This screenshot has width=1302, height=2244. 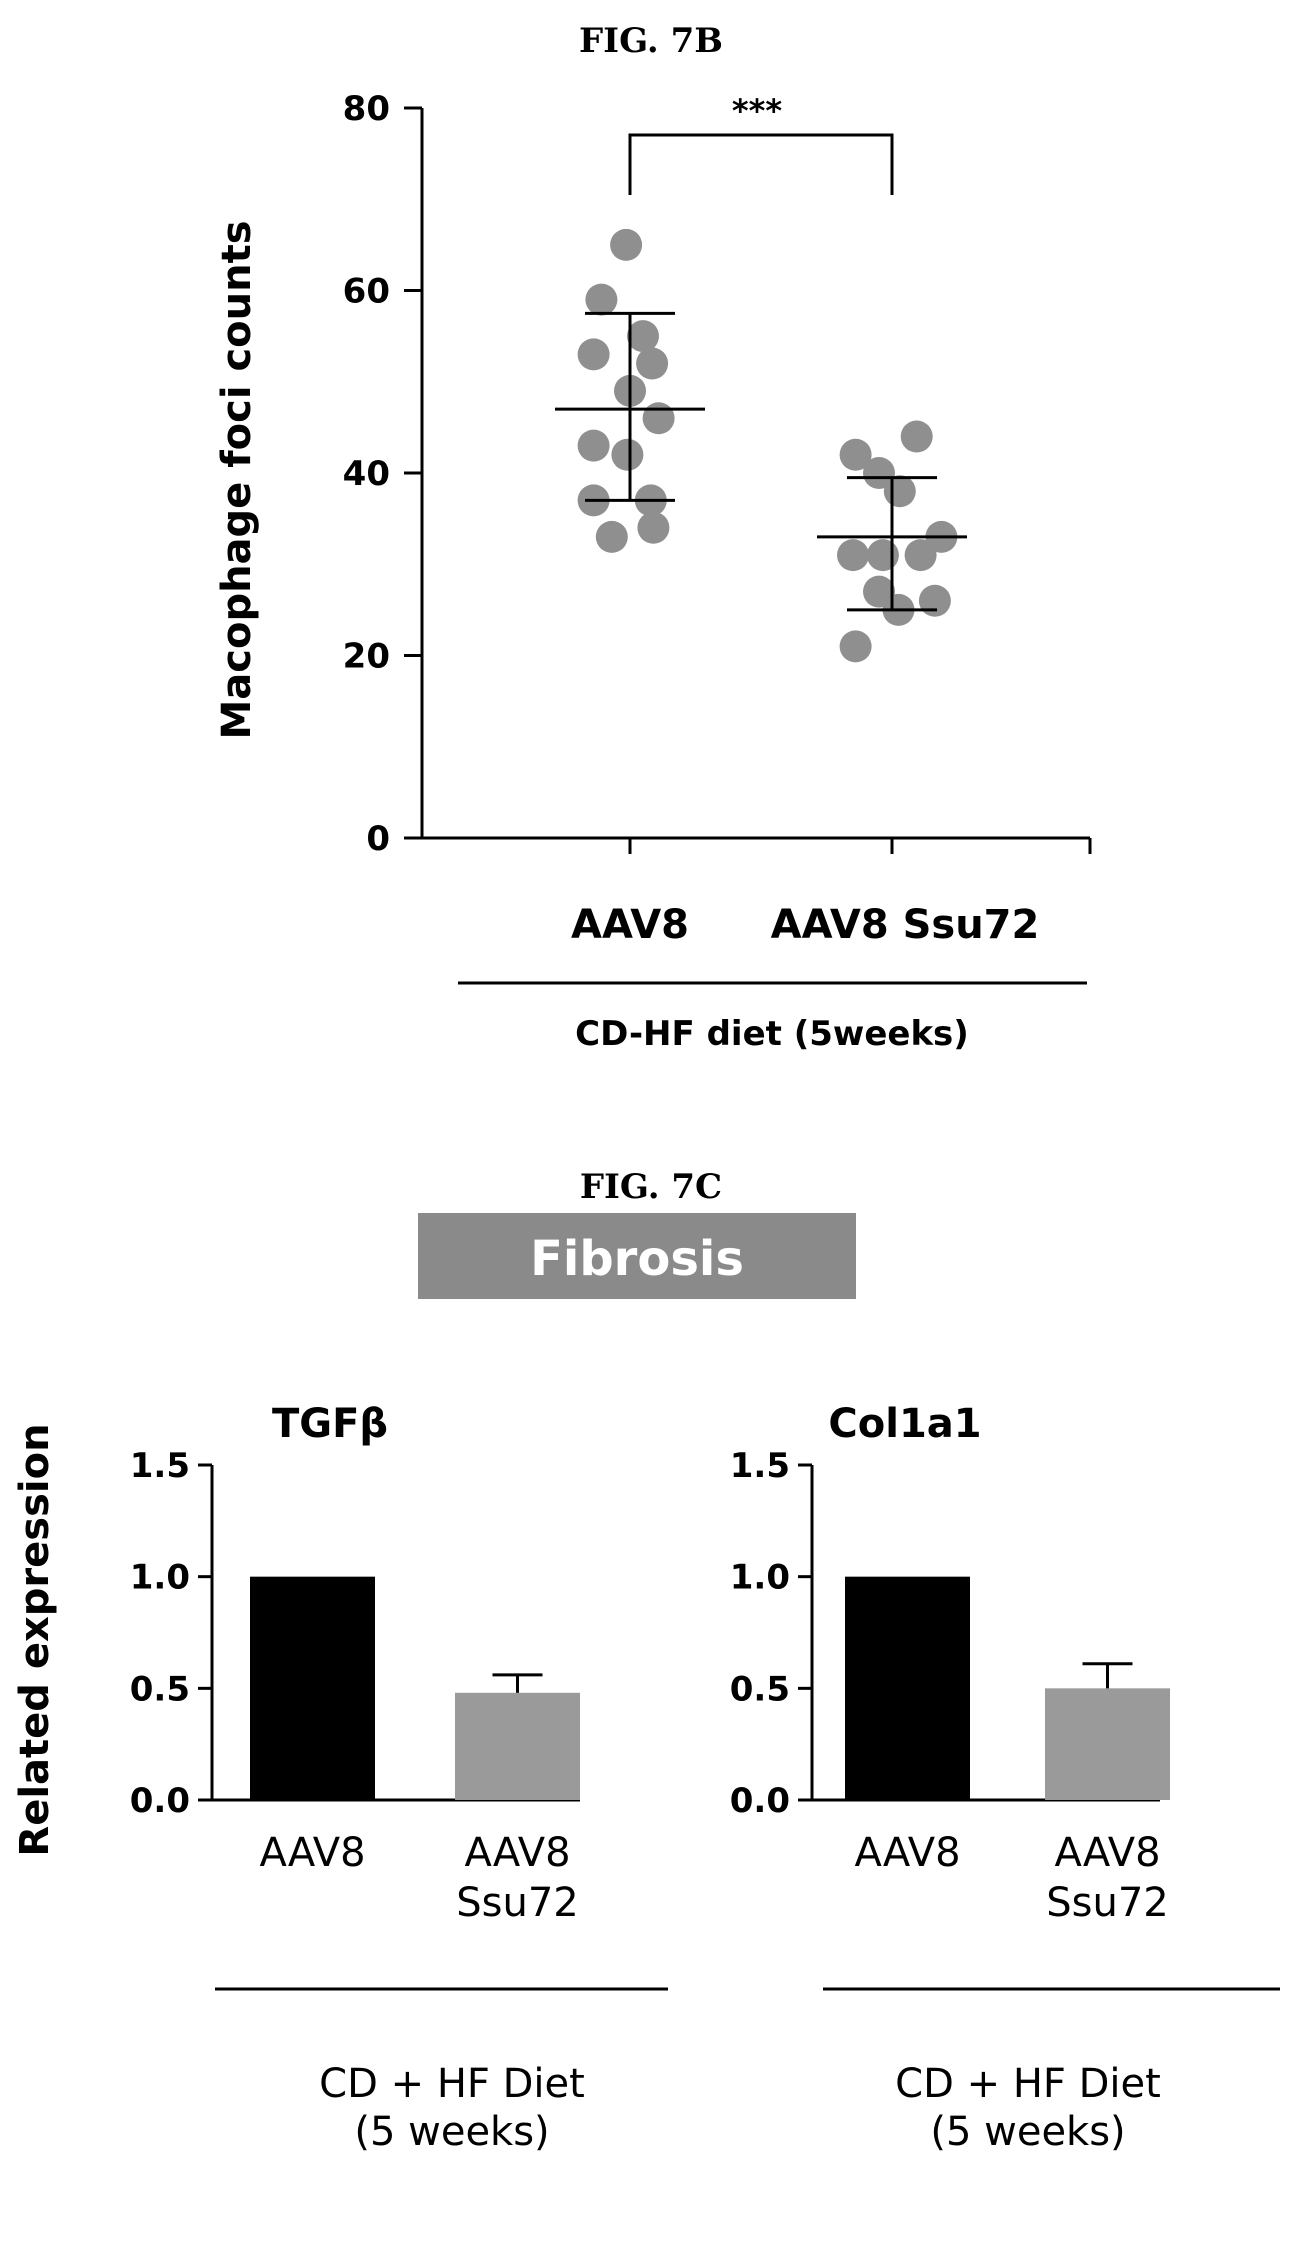 What do you see at coordinates (637, 1259) in the screenshot?
I see `fibrosis-banner-label: Fibrosis` at bounding box center [637, 1259].